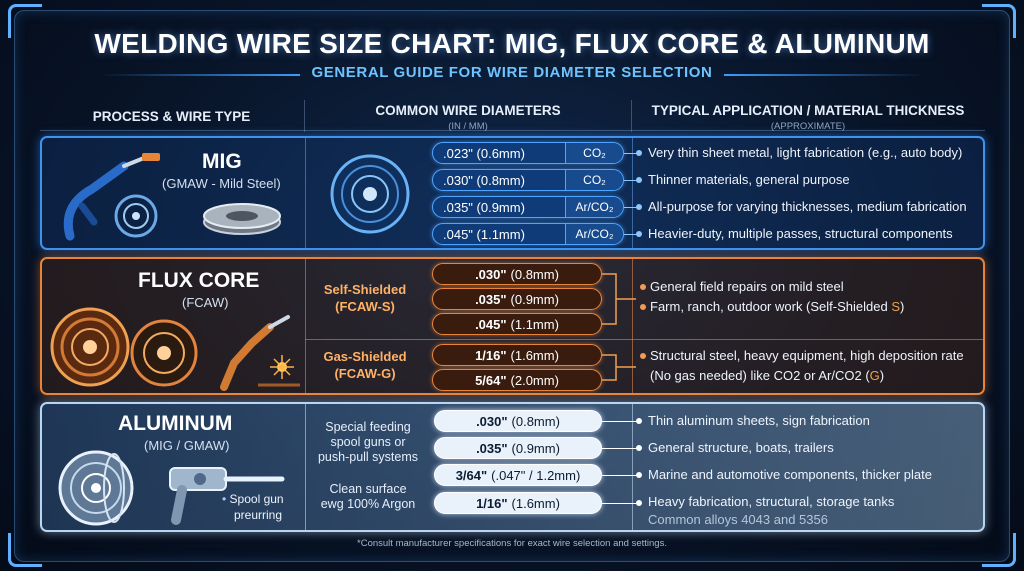 The image size is (1024, 571). Describe the element at coordinates (468, 117) in the screenshot. I see `header-diameters: COMMON WIRE DIAMETERS (IN / MM)` at that location.